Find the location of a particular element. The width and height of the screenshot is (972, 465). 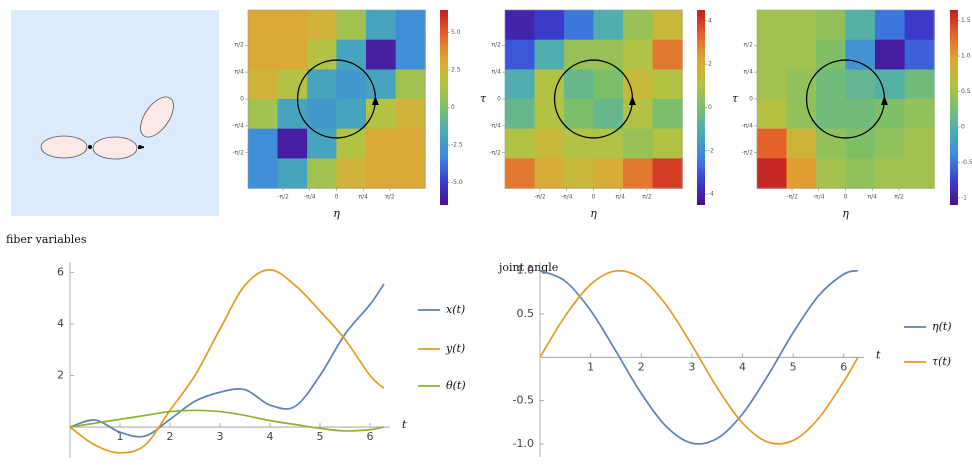

colorbar-tick-label: -2.5 is located at coordinates (457, 145).